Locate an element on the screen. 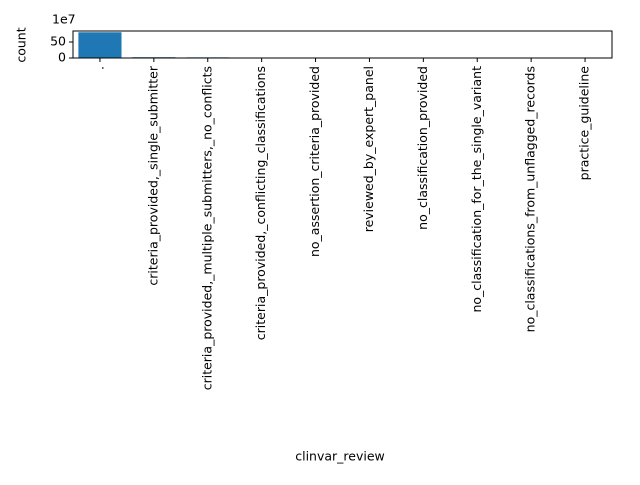  x-tick-label: . is located at coordinates (98, 68).